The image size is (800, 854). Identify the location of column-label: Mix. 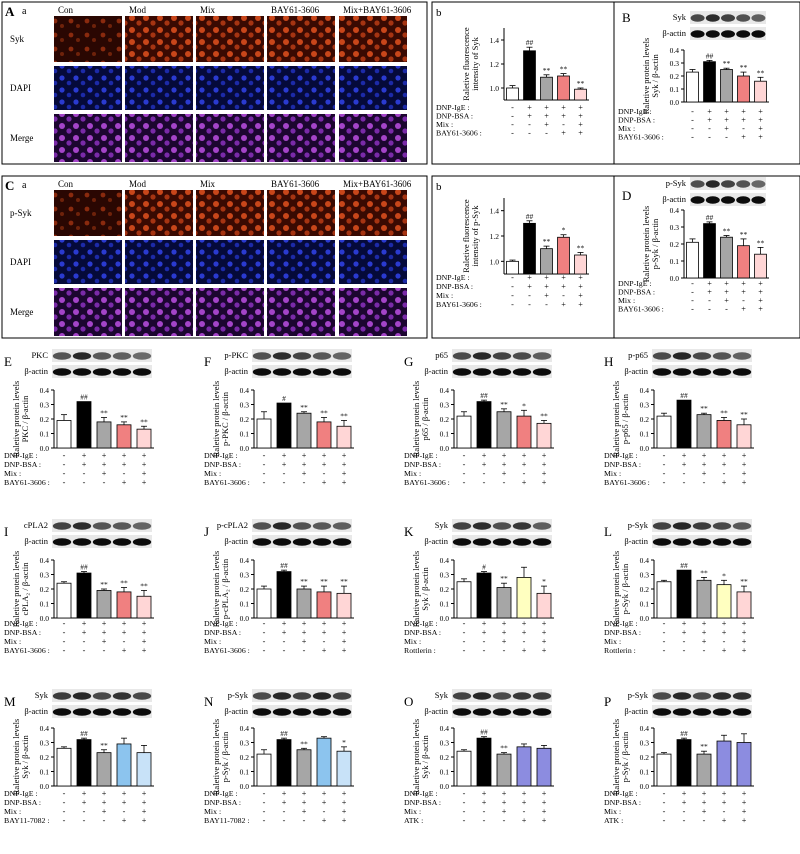
(208, 10).